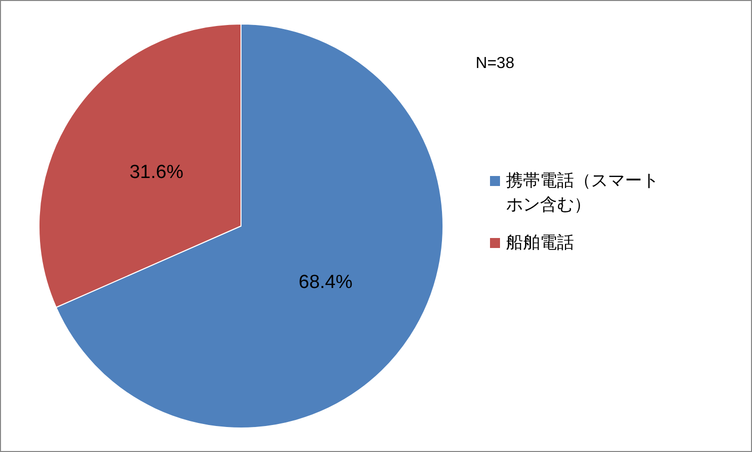 The image size is (752, 452). I want to click on data-label: 31.6%, so click(156, 172).